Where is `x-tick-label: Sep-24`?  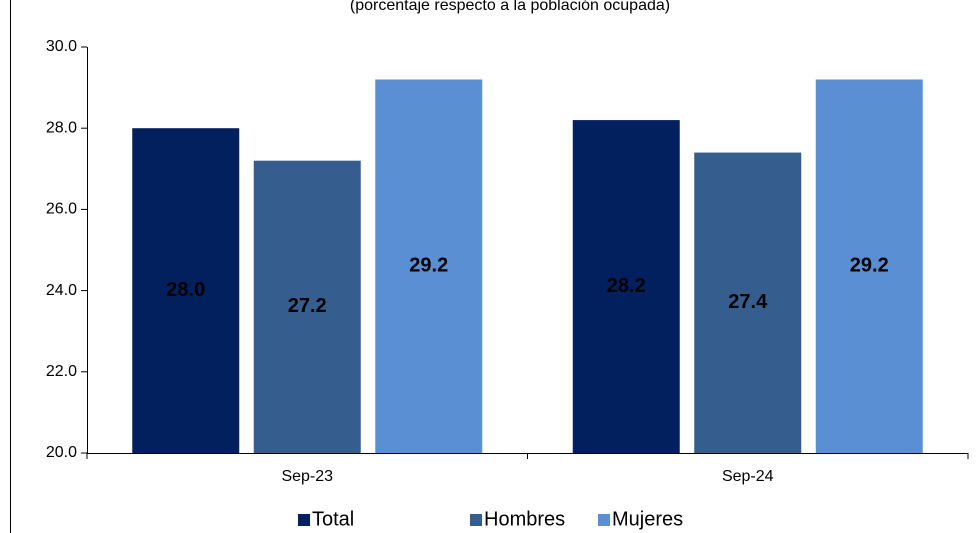
x-tick-label: Sep-24 is located at coordinates (748, 476).